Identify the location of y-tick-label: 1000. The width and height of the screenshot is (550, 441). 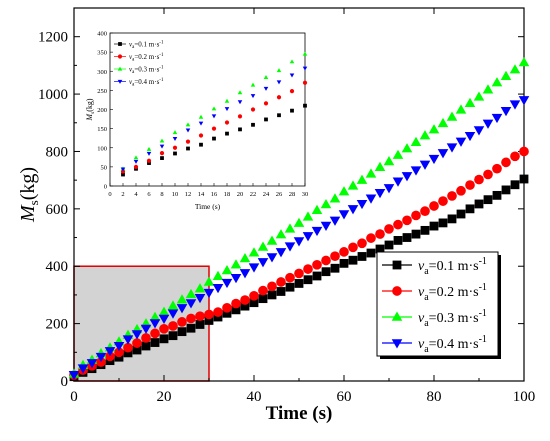
(53, 95).